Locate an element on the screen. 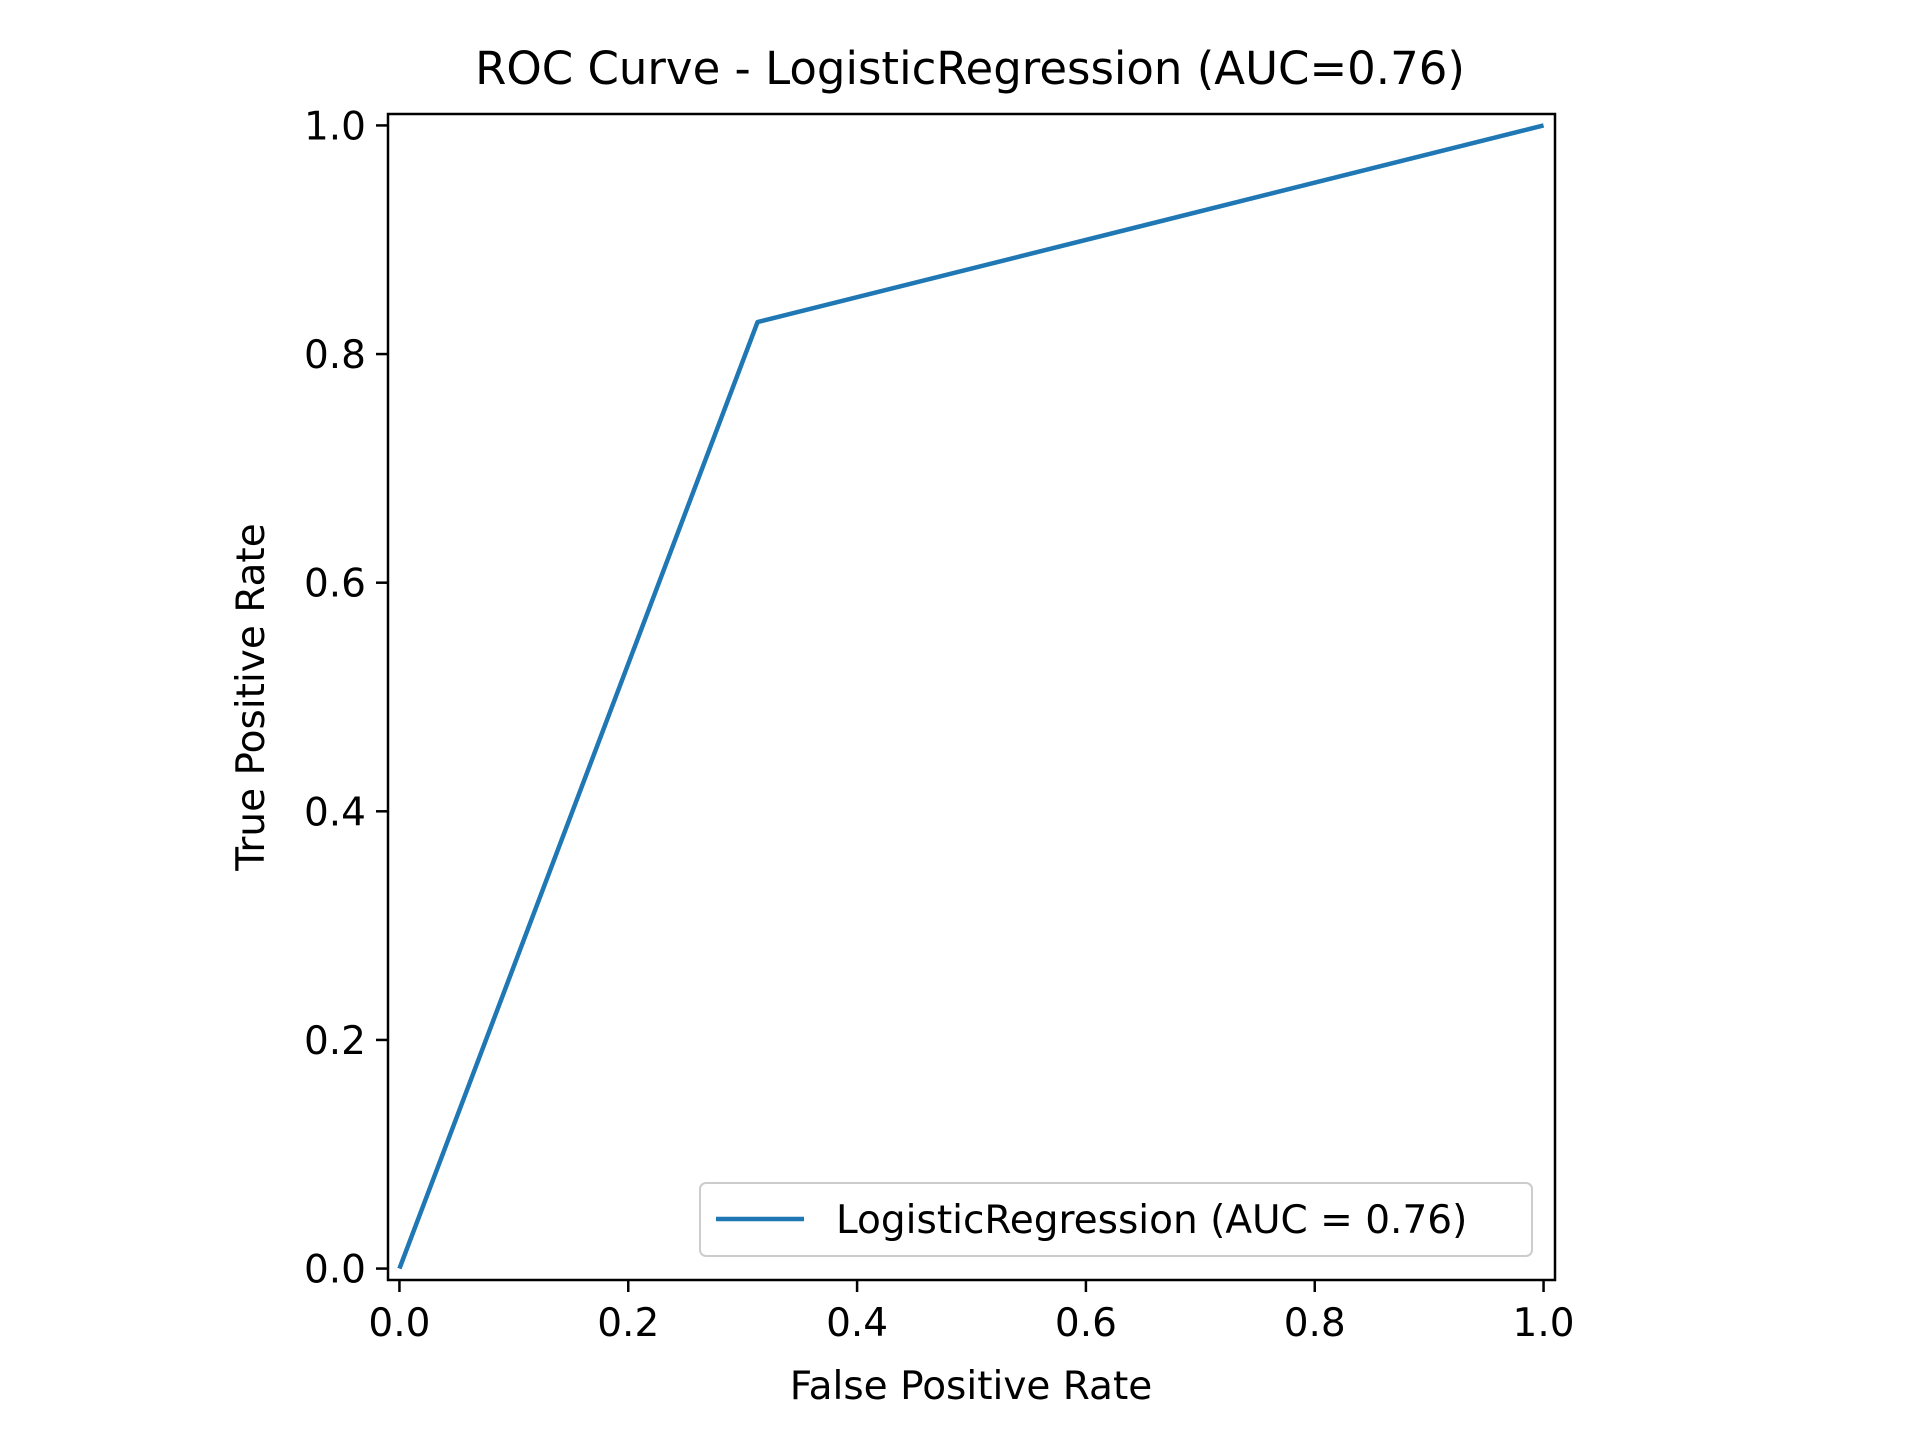 This screenshot has width=1920, height=1440. legend-label: LogisticRegression (AUC = 0.76) is located at coordinates (1151, 1220).